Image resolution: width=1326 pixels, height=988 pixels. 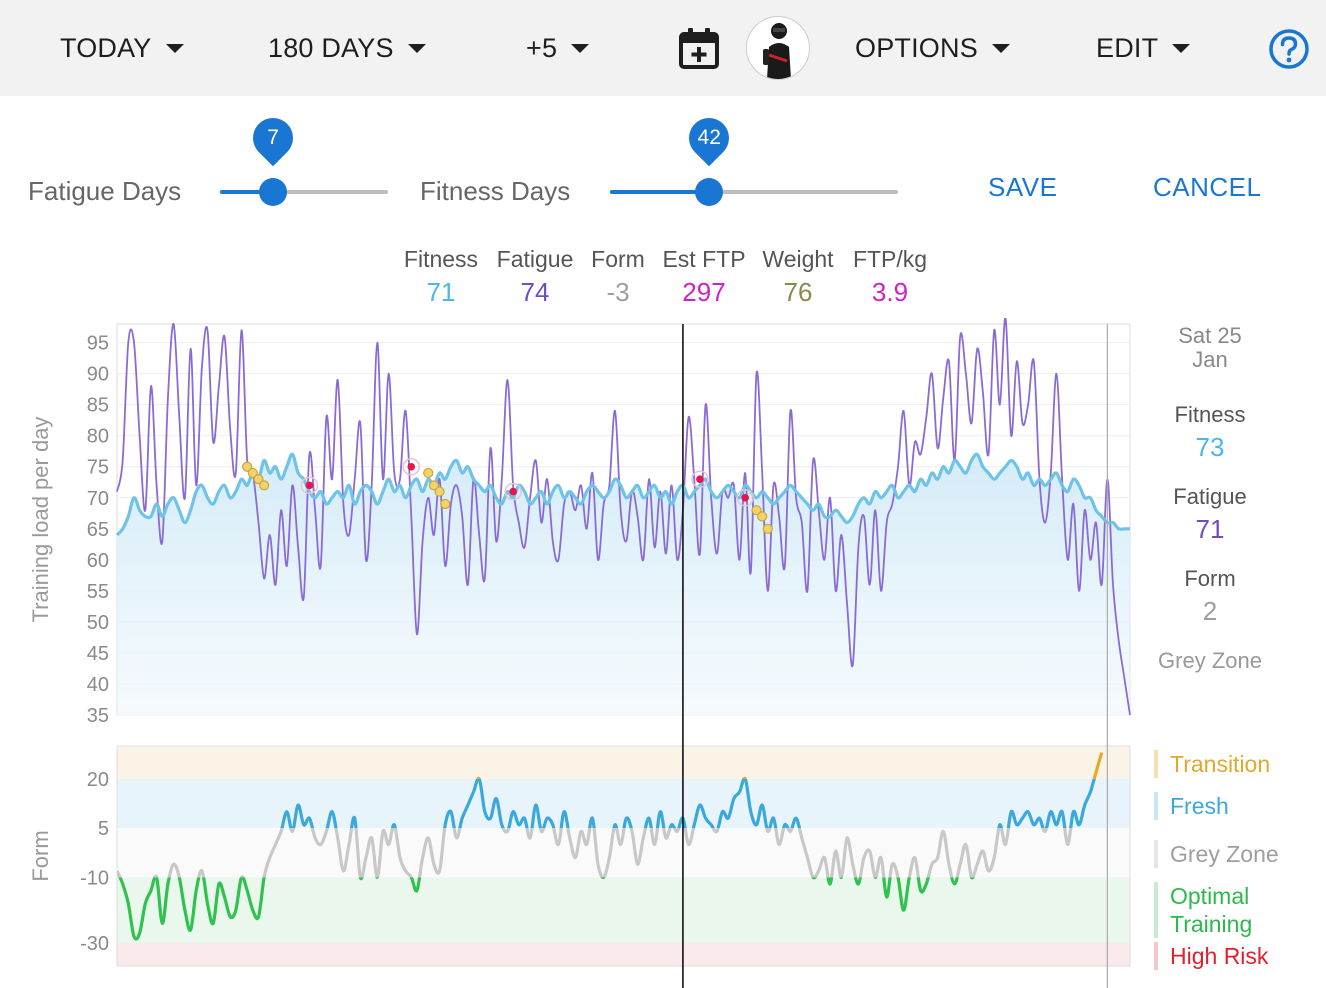 What do you see at coordinates (304, 158) in the screenshot?
I see `fatigue-days-slider: 7` at bounding box center [304, 158].